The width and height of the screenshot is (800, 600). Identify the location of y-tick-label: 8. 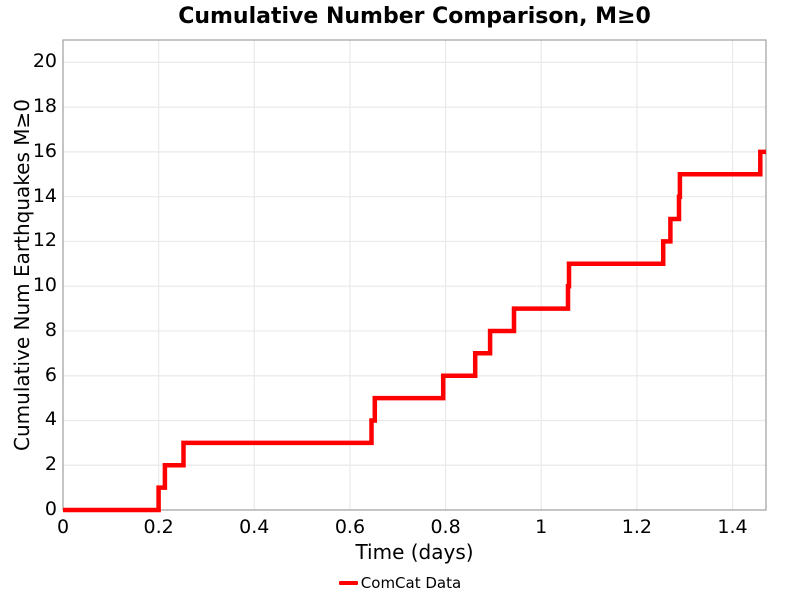
(50, 329).